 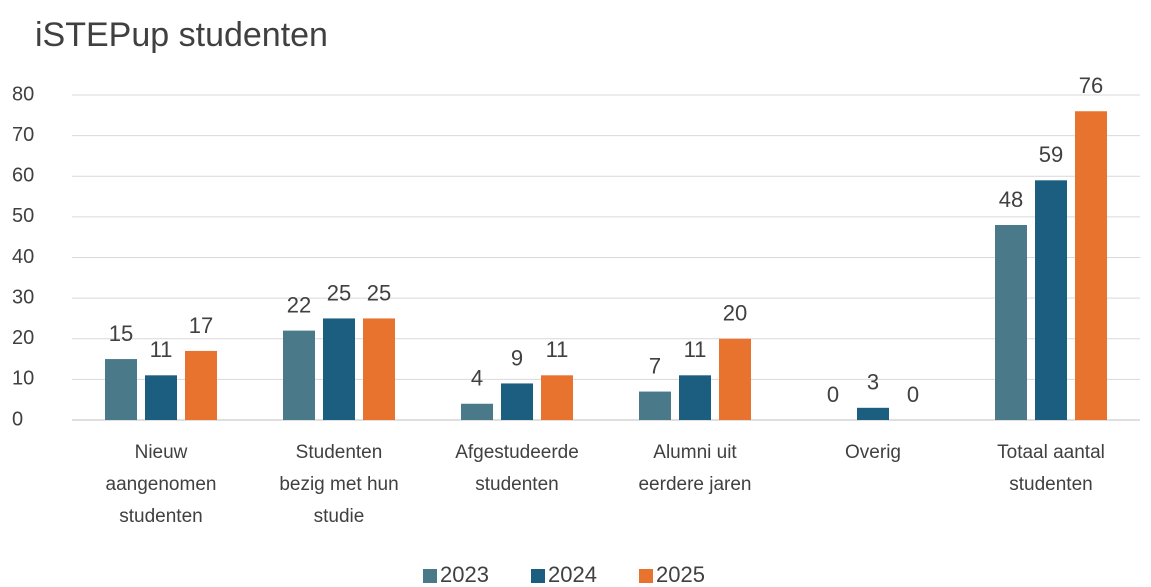 What do you see at coordinates (517, 468) in the screenshot?
I see `x-tick-label: Afgestudeerde studenten` at bounding box center [517, 468].